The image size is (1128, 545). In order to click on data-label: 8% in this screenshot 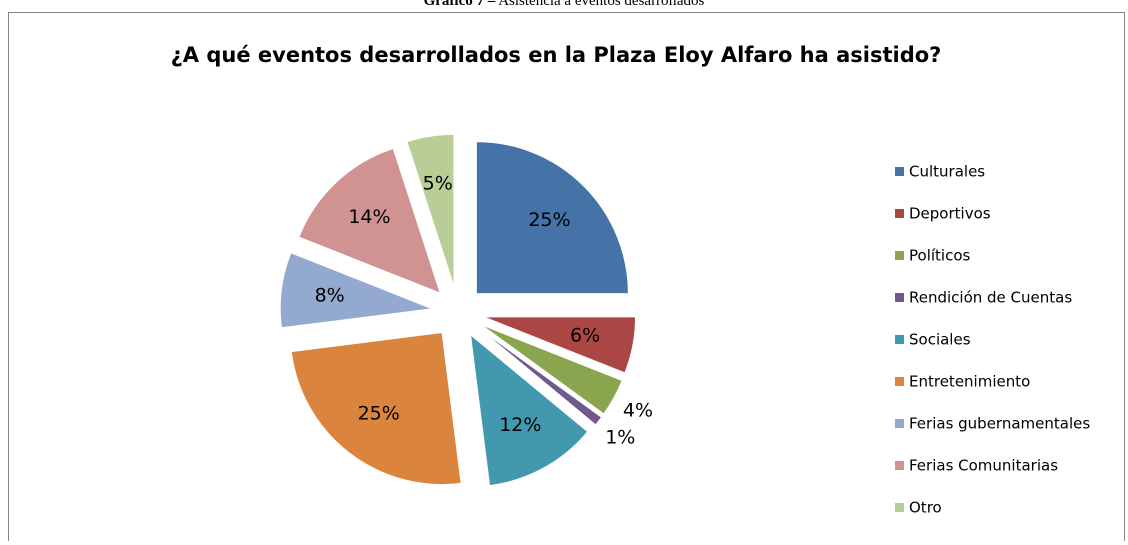, I will do `click(330, 295)`.